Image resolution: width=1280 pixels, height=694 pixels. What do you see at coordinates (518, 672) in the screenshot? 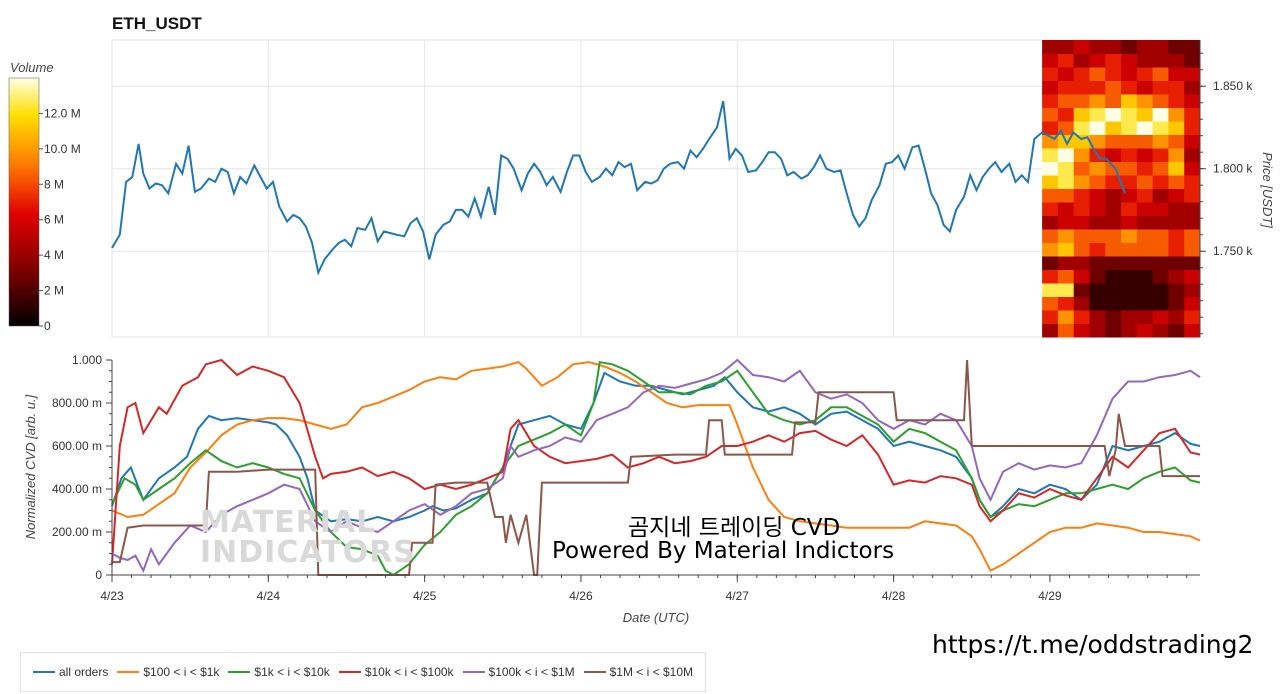
I see `legend-item: $100k < i < $1M` at bounding box center [518, 672].